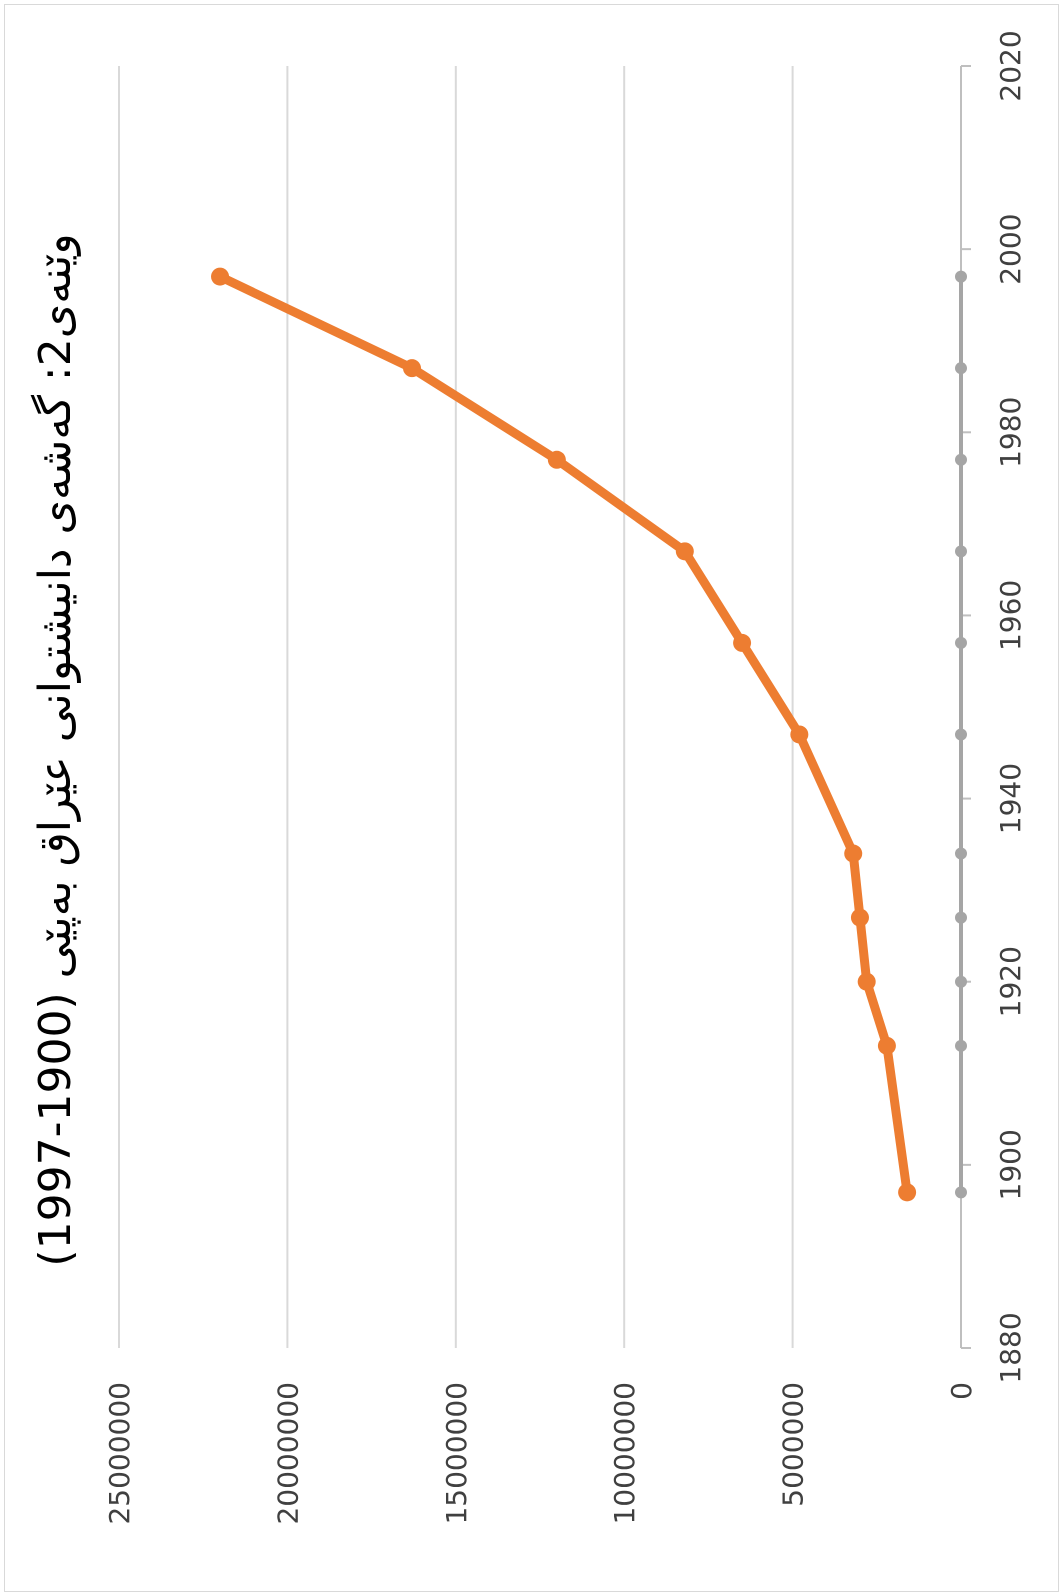 Image resolution: width=1063 pixels, height=1596 pixels. Describe the element at coordinates (1010, 798) in the screenshot. I see `x-tick-label: 1940` at that location.